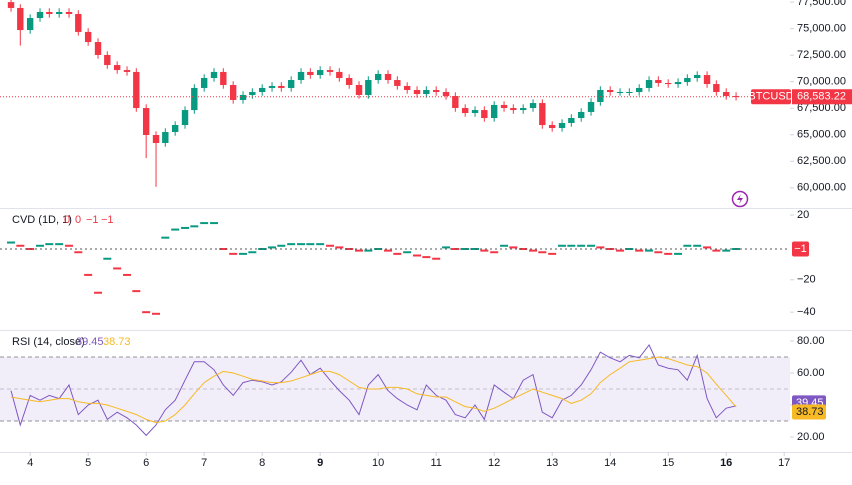  I want to click on y-tick-label: 65,000.00, so click(821, 135).